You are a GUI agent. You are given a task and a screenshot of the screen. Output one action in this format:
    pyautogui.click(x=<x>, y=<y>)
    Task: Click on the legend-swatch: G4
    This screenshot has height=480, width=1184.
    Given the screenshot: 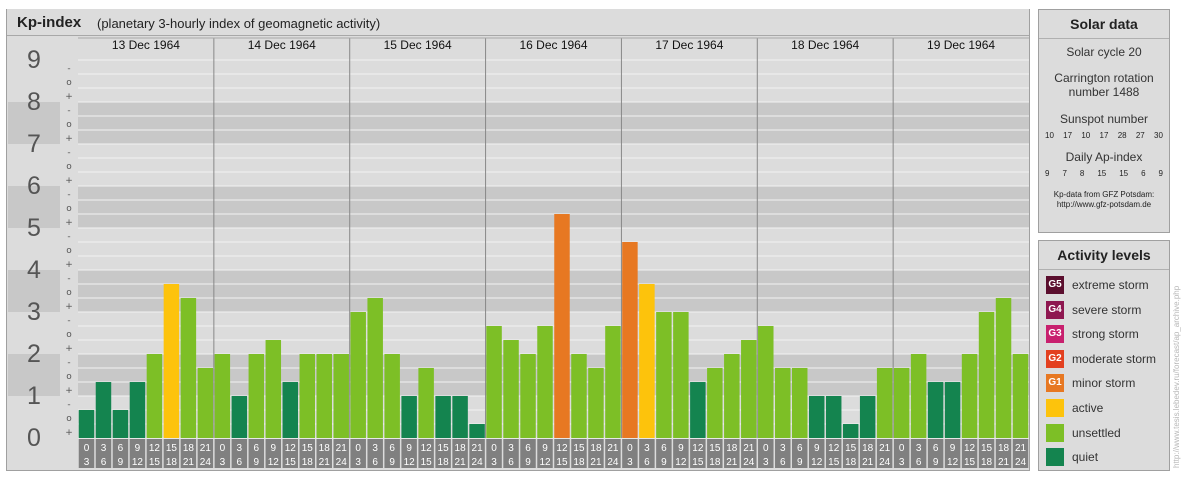 What is the action you would take?
    pyautogui.click(x=1055, y=309)
    